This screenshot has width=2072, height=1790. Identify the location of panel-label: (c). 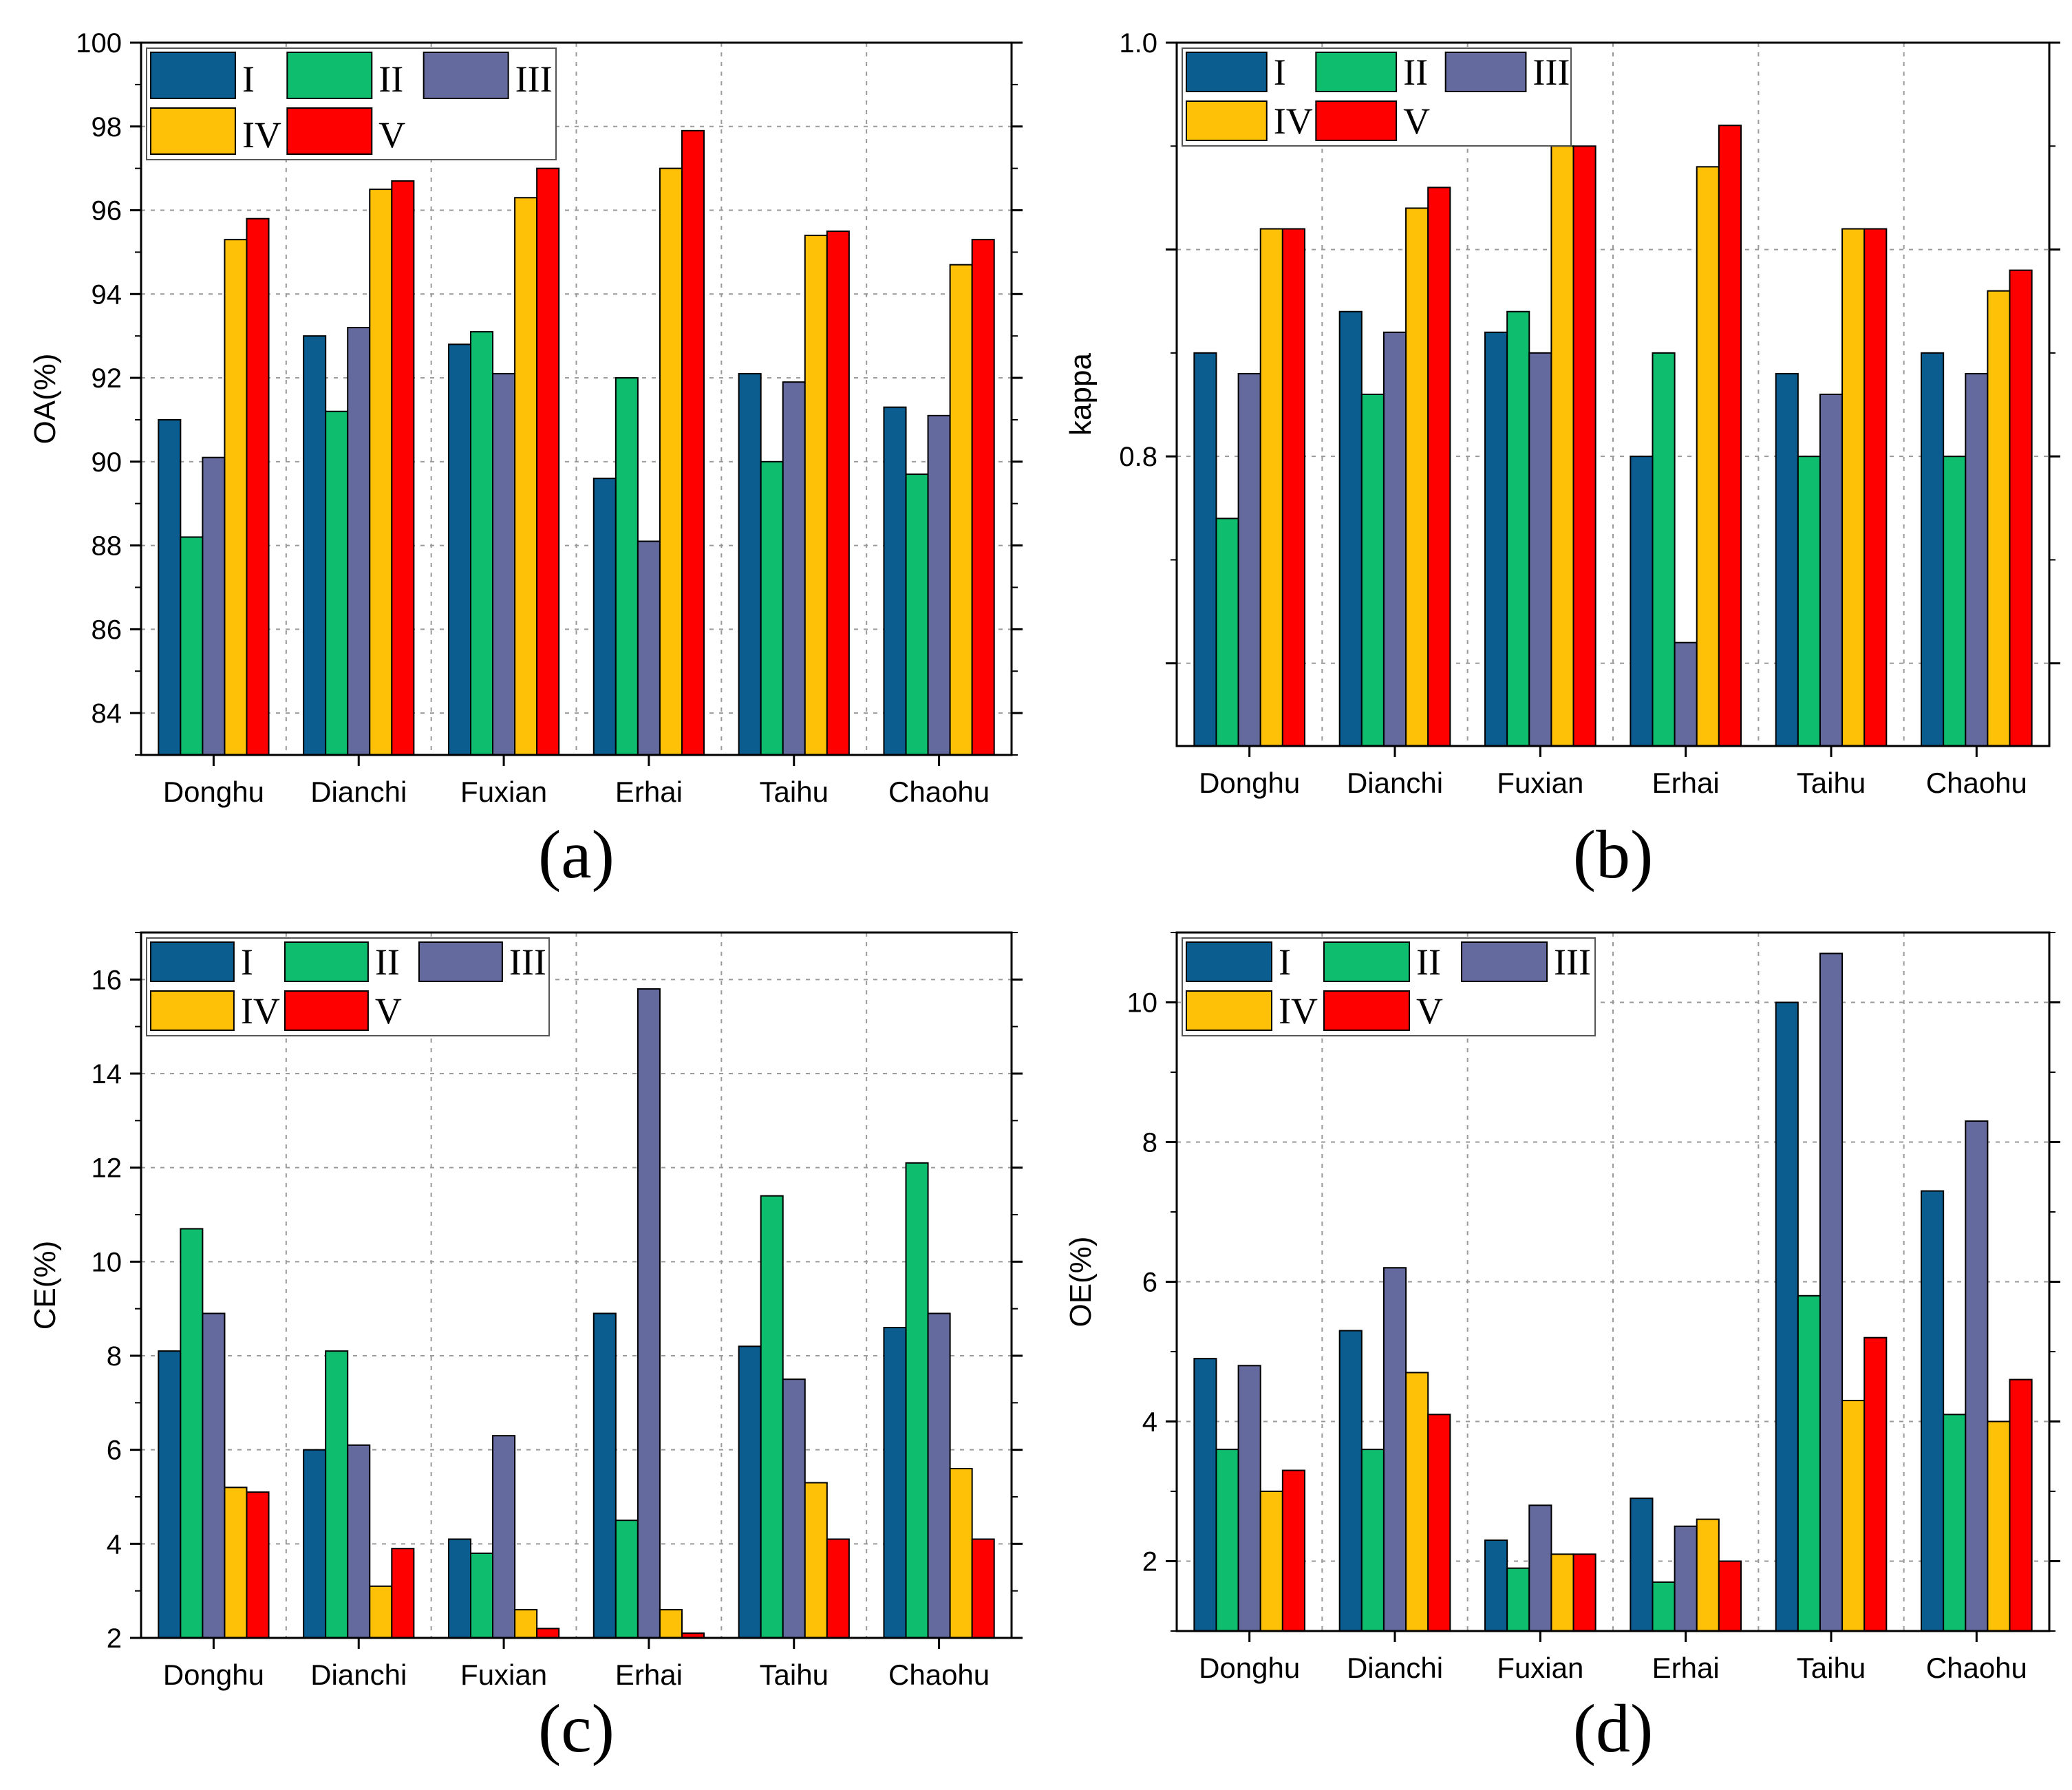
(576, 1728).